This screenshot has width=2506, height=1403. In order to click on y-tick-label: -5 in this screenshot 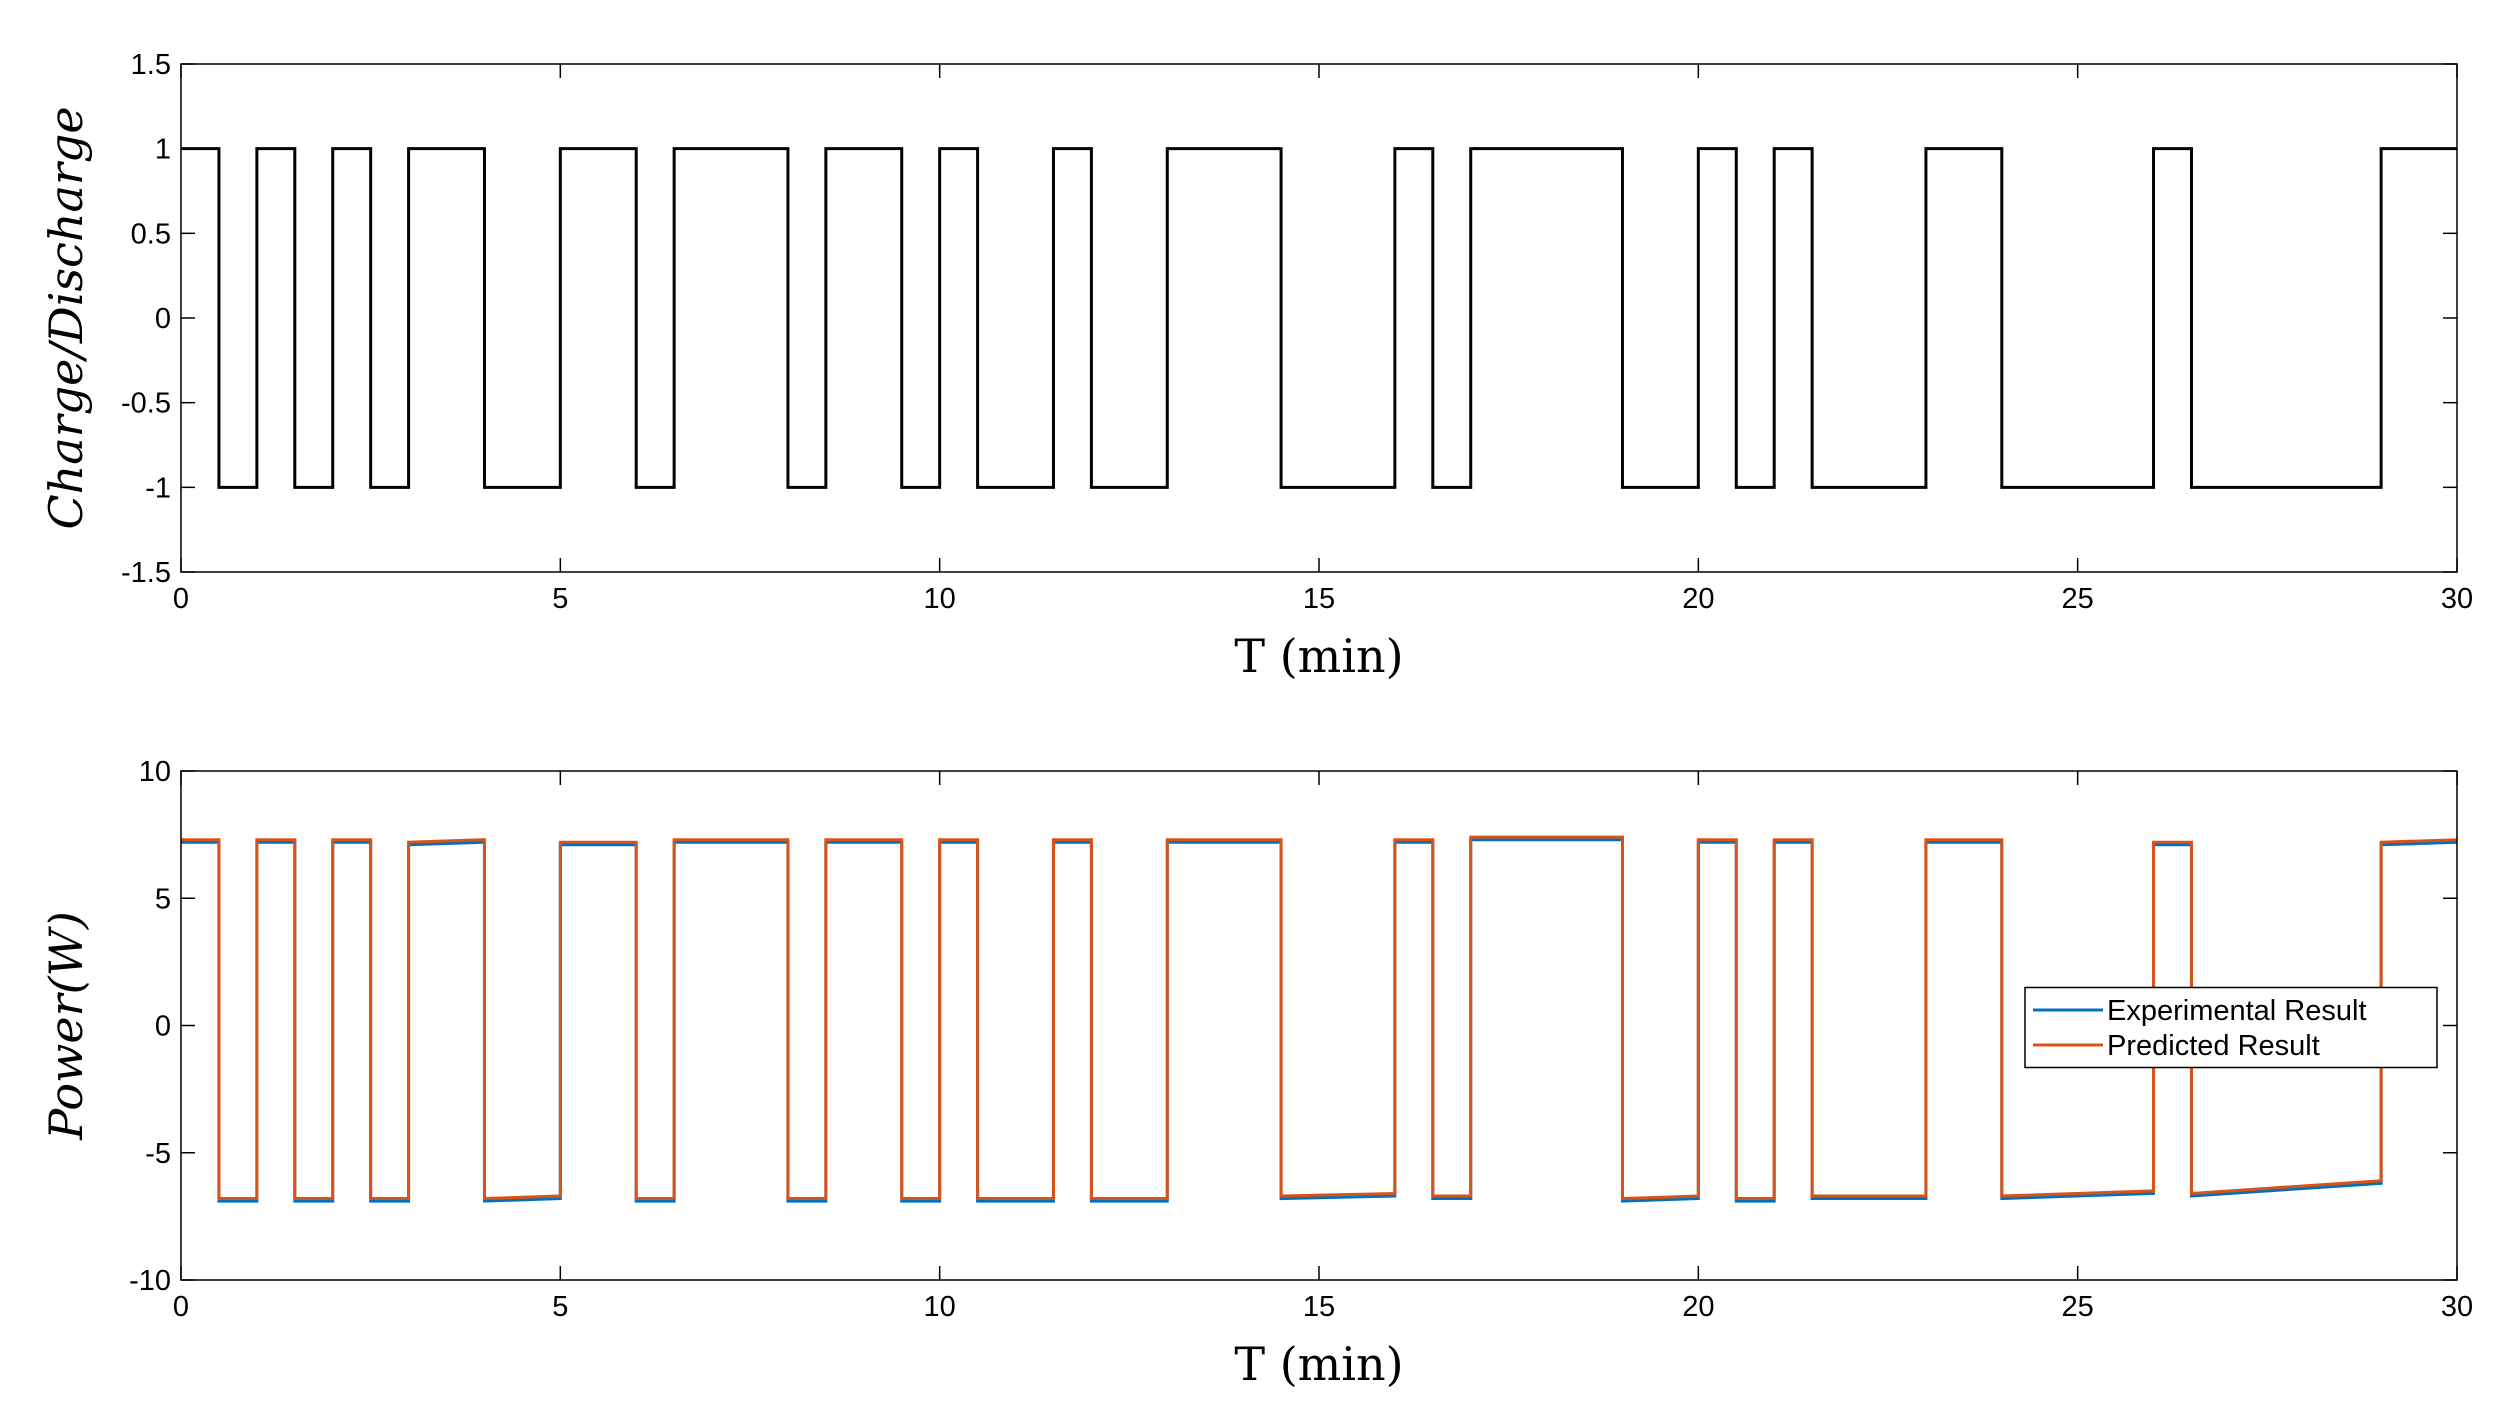, I will do `click(158, 1154)`.